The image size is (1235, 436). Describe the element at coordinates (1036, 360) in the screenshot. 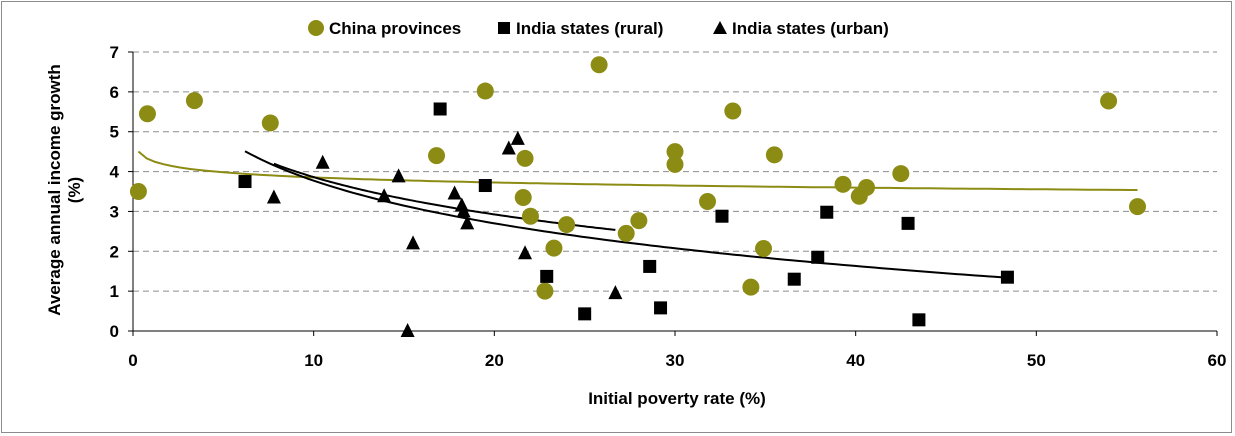

I see `x-tick-label-50: 50` at that location.